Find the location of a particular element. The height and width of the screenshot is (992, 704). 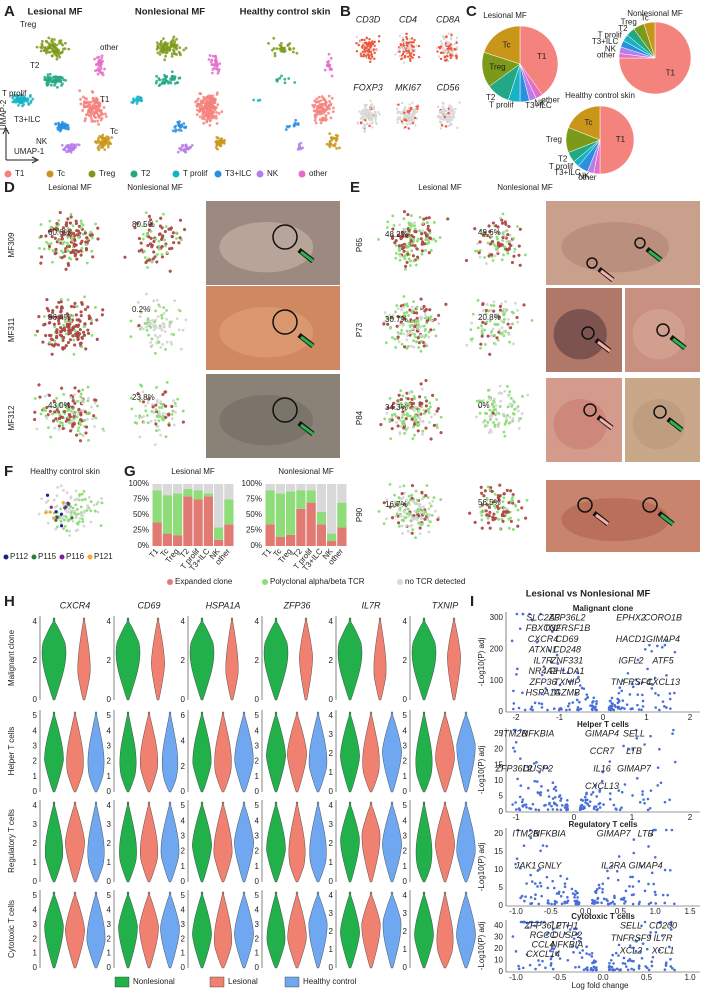

y-tick-label: 0 is located at coordinates (501, 971).